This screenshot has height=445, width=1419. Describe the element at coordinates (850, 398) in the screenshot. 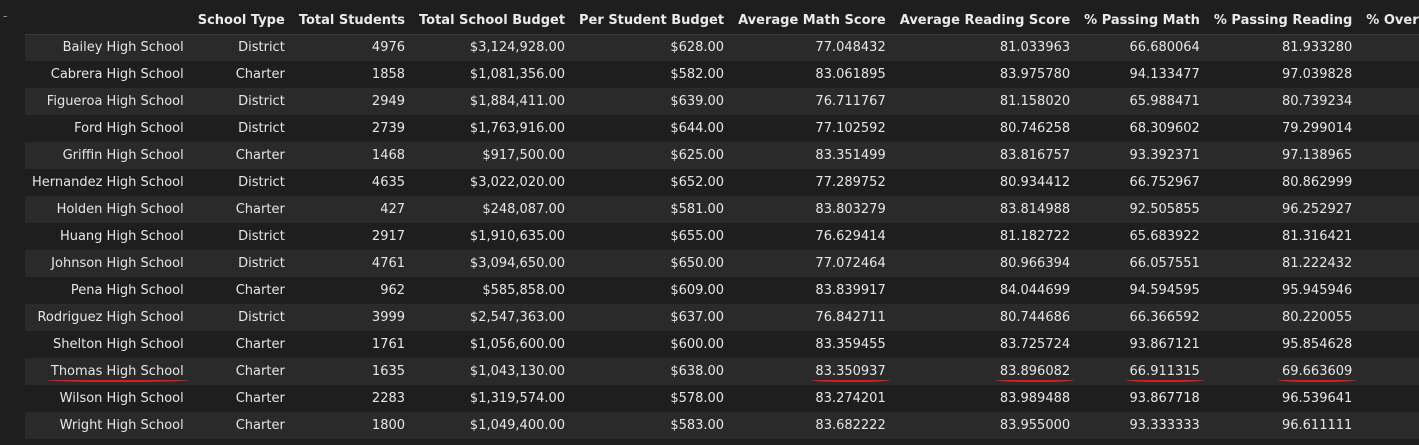

I see `table-cell: 83.274201` at that location.